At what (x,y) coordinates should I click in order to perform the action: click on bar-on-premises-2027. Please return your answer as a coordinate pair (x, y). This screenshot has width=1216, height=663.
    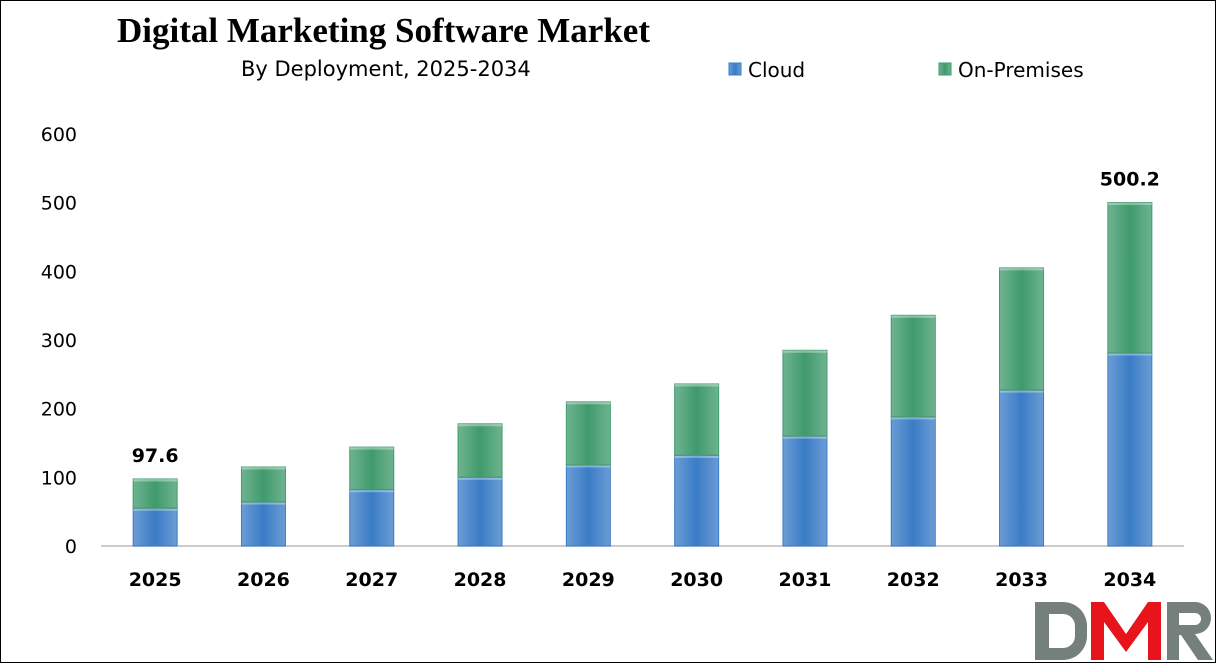
    Looking at the image, I should click on (372, 468).